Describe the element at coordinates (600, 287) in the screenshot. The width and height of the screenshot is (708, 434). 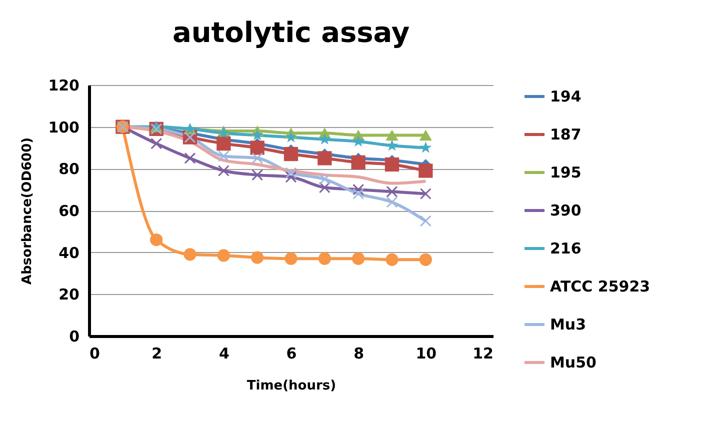
I see `legend-label: ATCC 25923` at that location.